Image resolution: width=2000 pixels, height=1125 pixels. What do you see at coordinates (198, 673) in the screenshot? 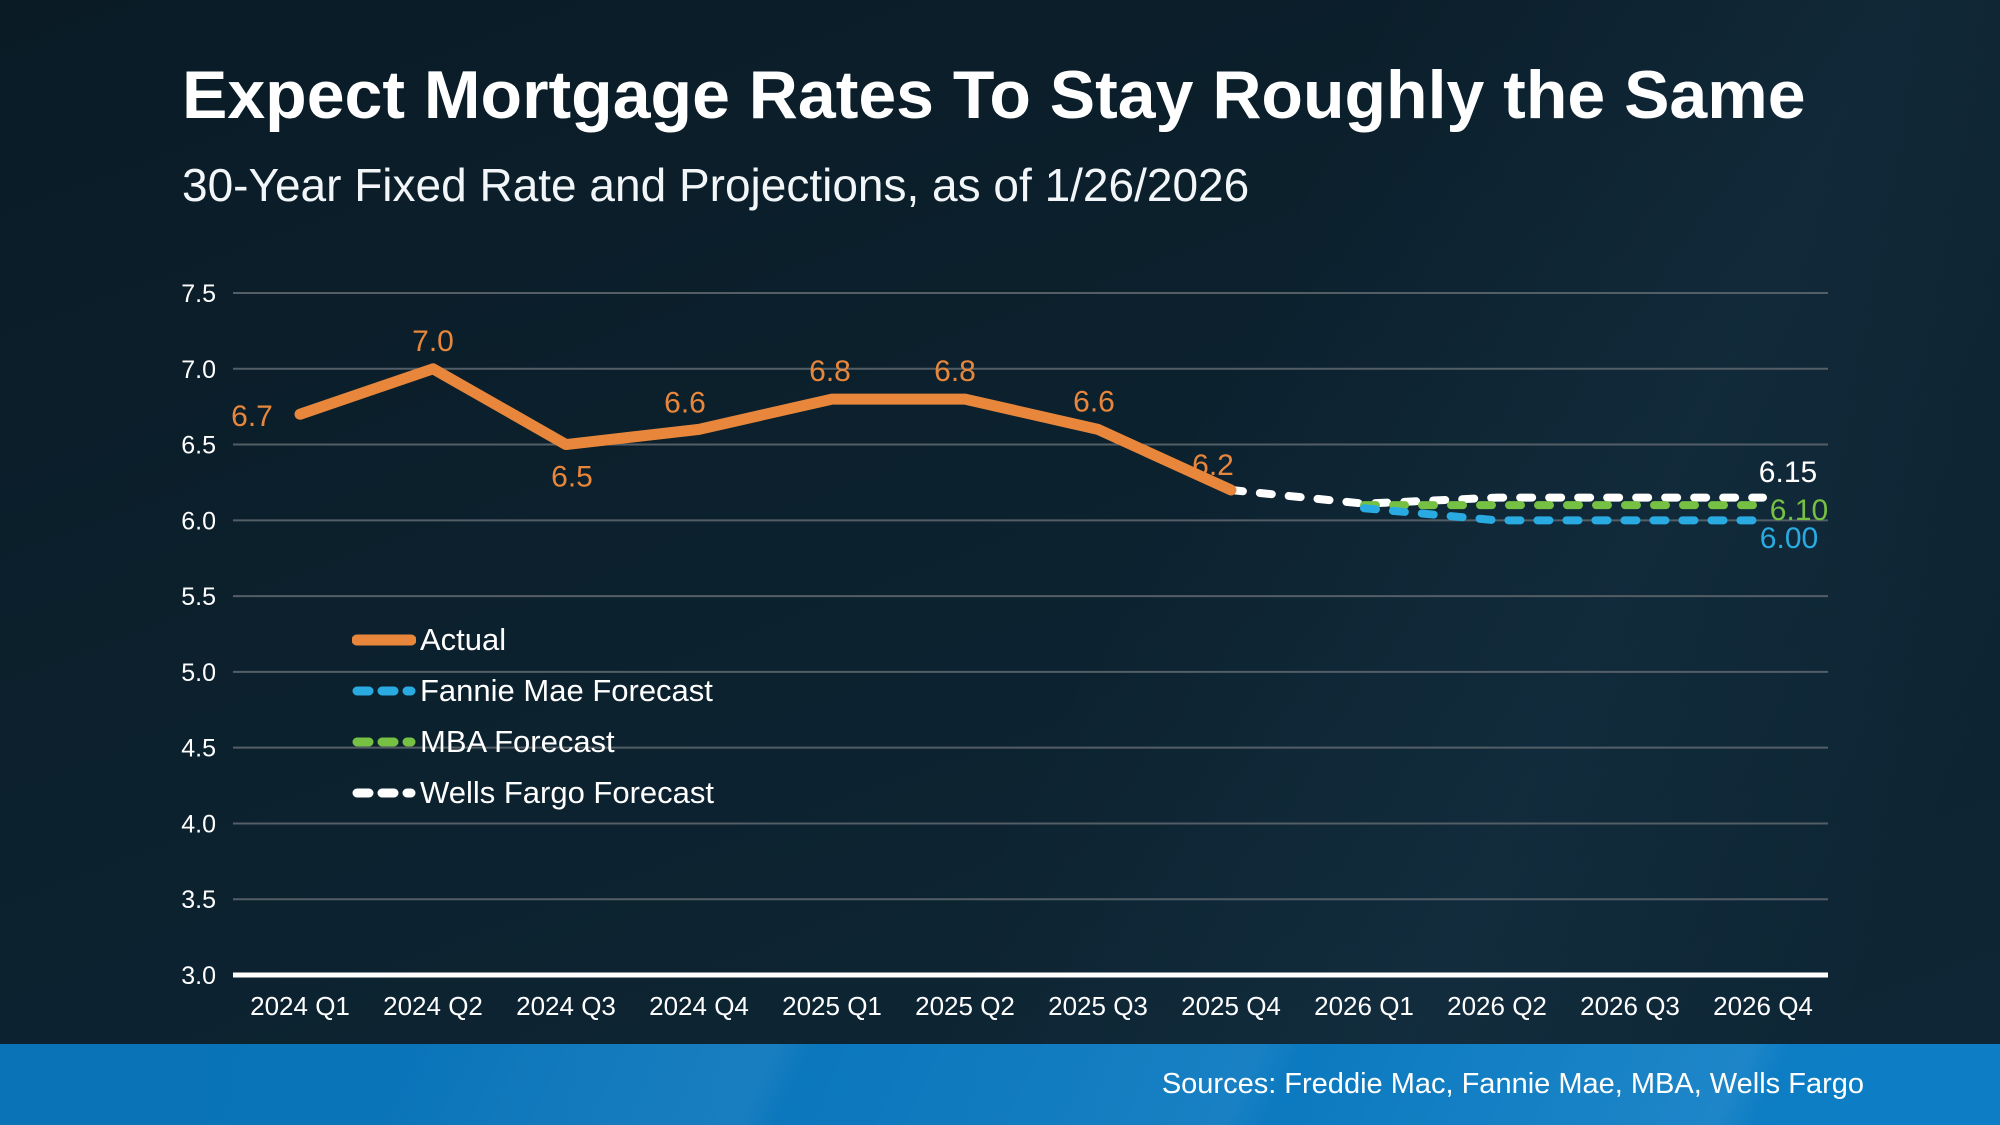
I see `y-axis-tick-label: 5.0` at bounding box center [198, 673].